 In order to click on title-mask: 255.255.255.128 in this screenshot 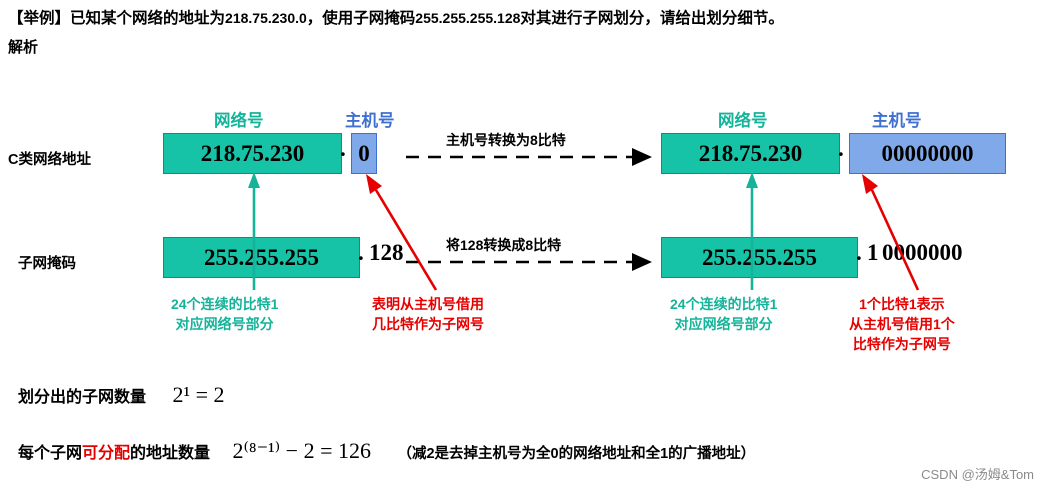, I will do `click(468, 18)`.